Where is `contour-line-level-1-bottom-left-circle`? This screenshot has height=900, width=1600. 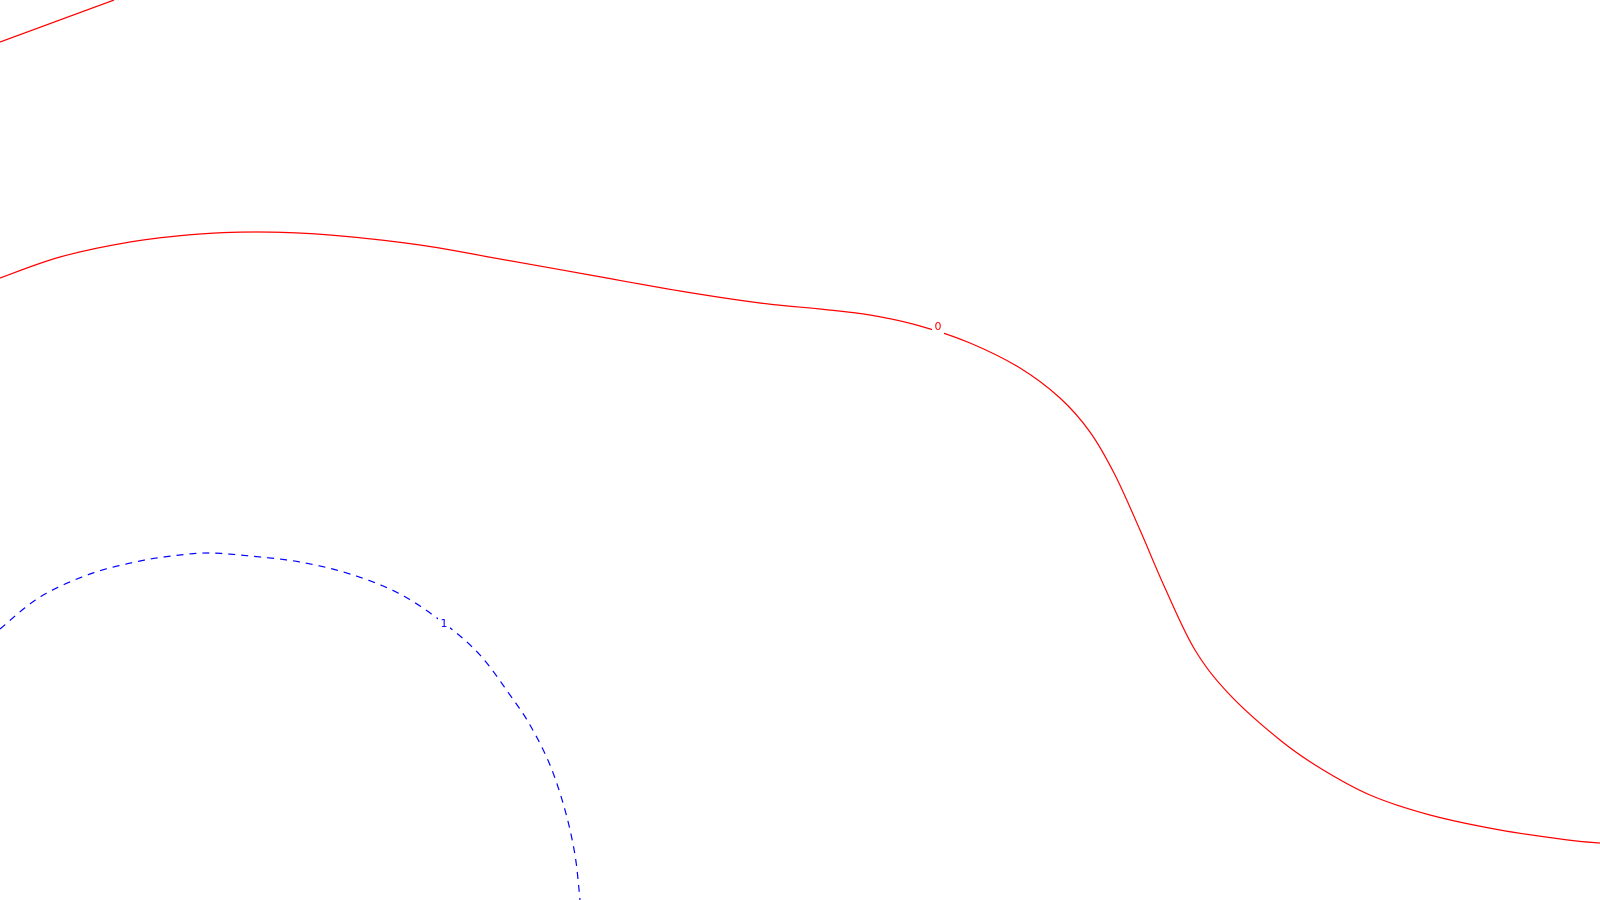 contour-line-level-1-bottom-left-circle is located at coordinates (290, 726).